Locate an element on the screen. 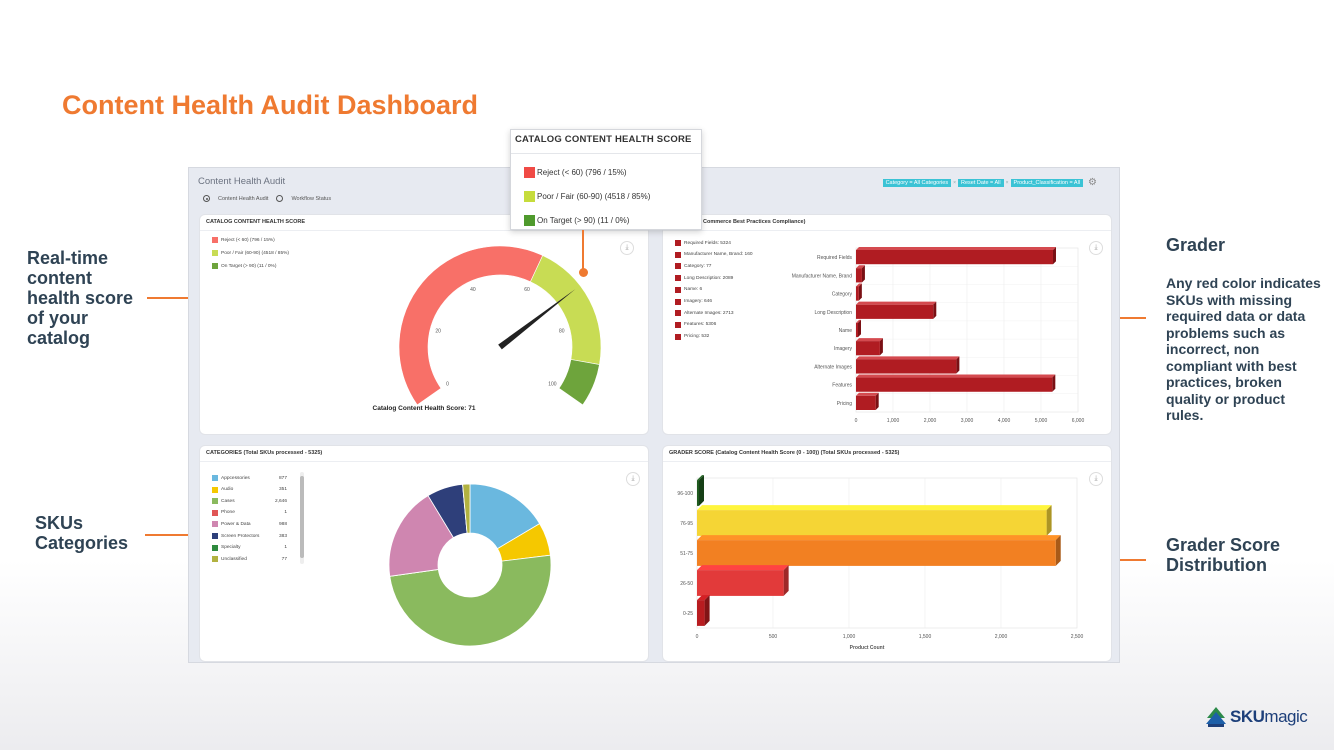 The height and width of the screenshot is (750, 1334). callout-connector is located at coordinates (170, 535).